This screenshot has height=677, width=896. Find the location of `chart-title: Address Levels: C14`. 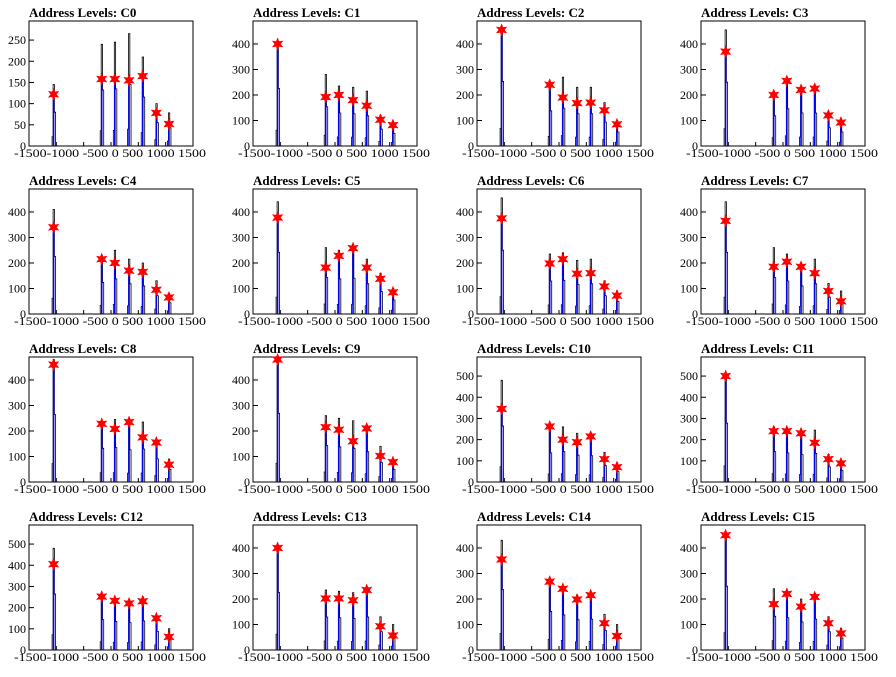

chart-title: Address Levels: C14 is located at coordinates (534, 516).